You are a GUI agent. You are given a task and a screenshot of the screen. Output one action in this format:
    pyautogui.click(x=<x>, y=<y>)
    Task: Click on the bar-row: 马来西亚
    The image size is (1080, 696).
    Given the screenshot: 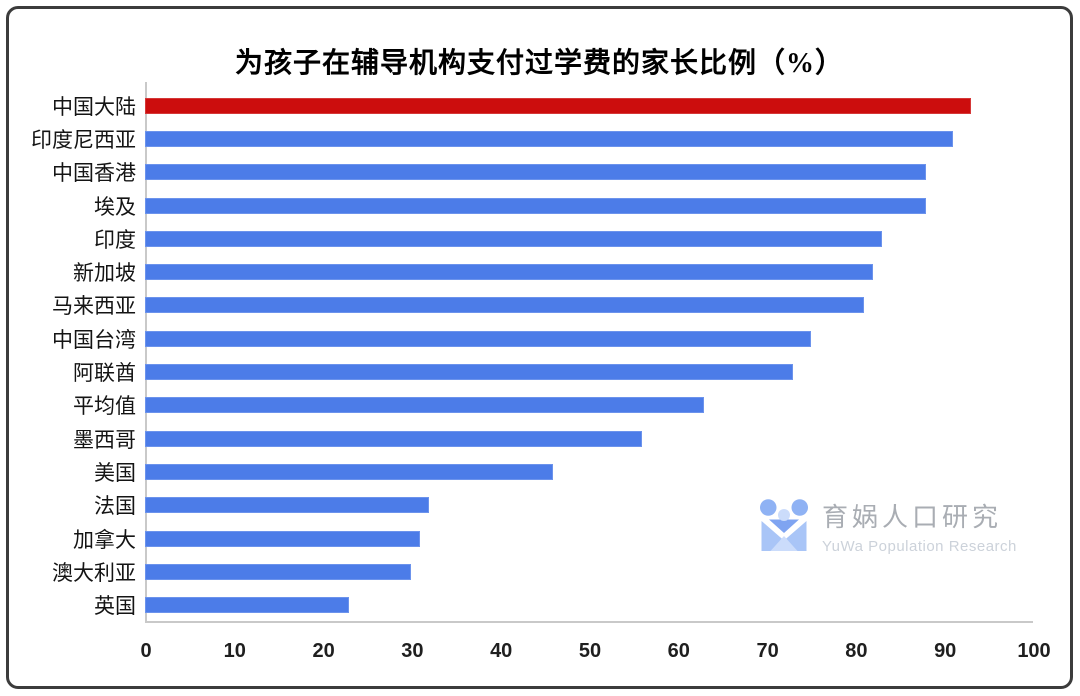 What is the action you would take?
    pyautogui.click(x=524, y=305)
    